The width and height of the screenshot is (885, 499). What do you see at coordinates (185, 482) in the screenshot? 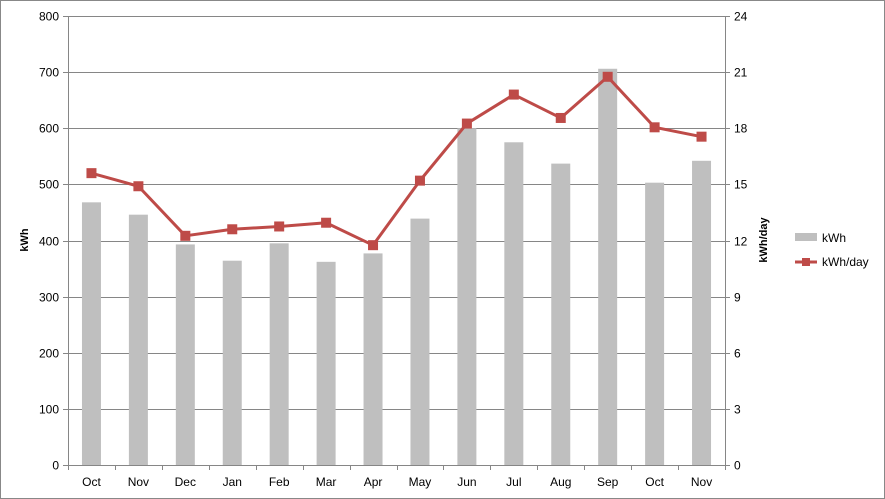
I see `x-tick-label: Dec` at bounding box center [185, 482].